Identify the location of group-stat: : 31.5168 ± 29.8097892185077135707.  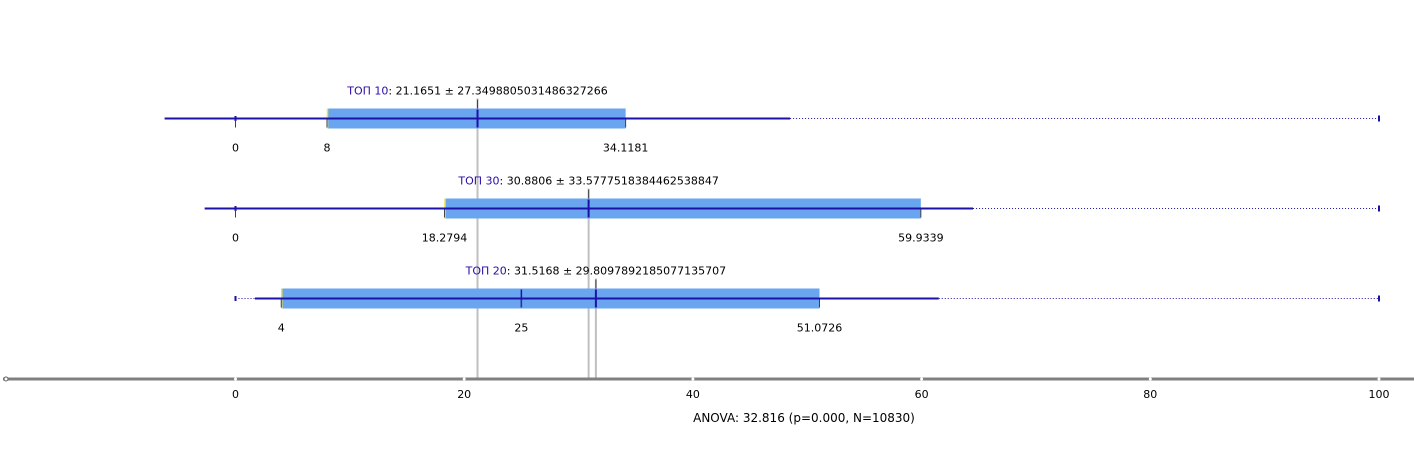
(616, 271).